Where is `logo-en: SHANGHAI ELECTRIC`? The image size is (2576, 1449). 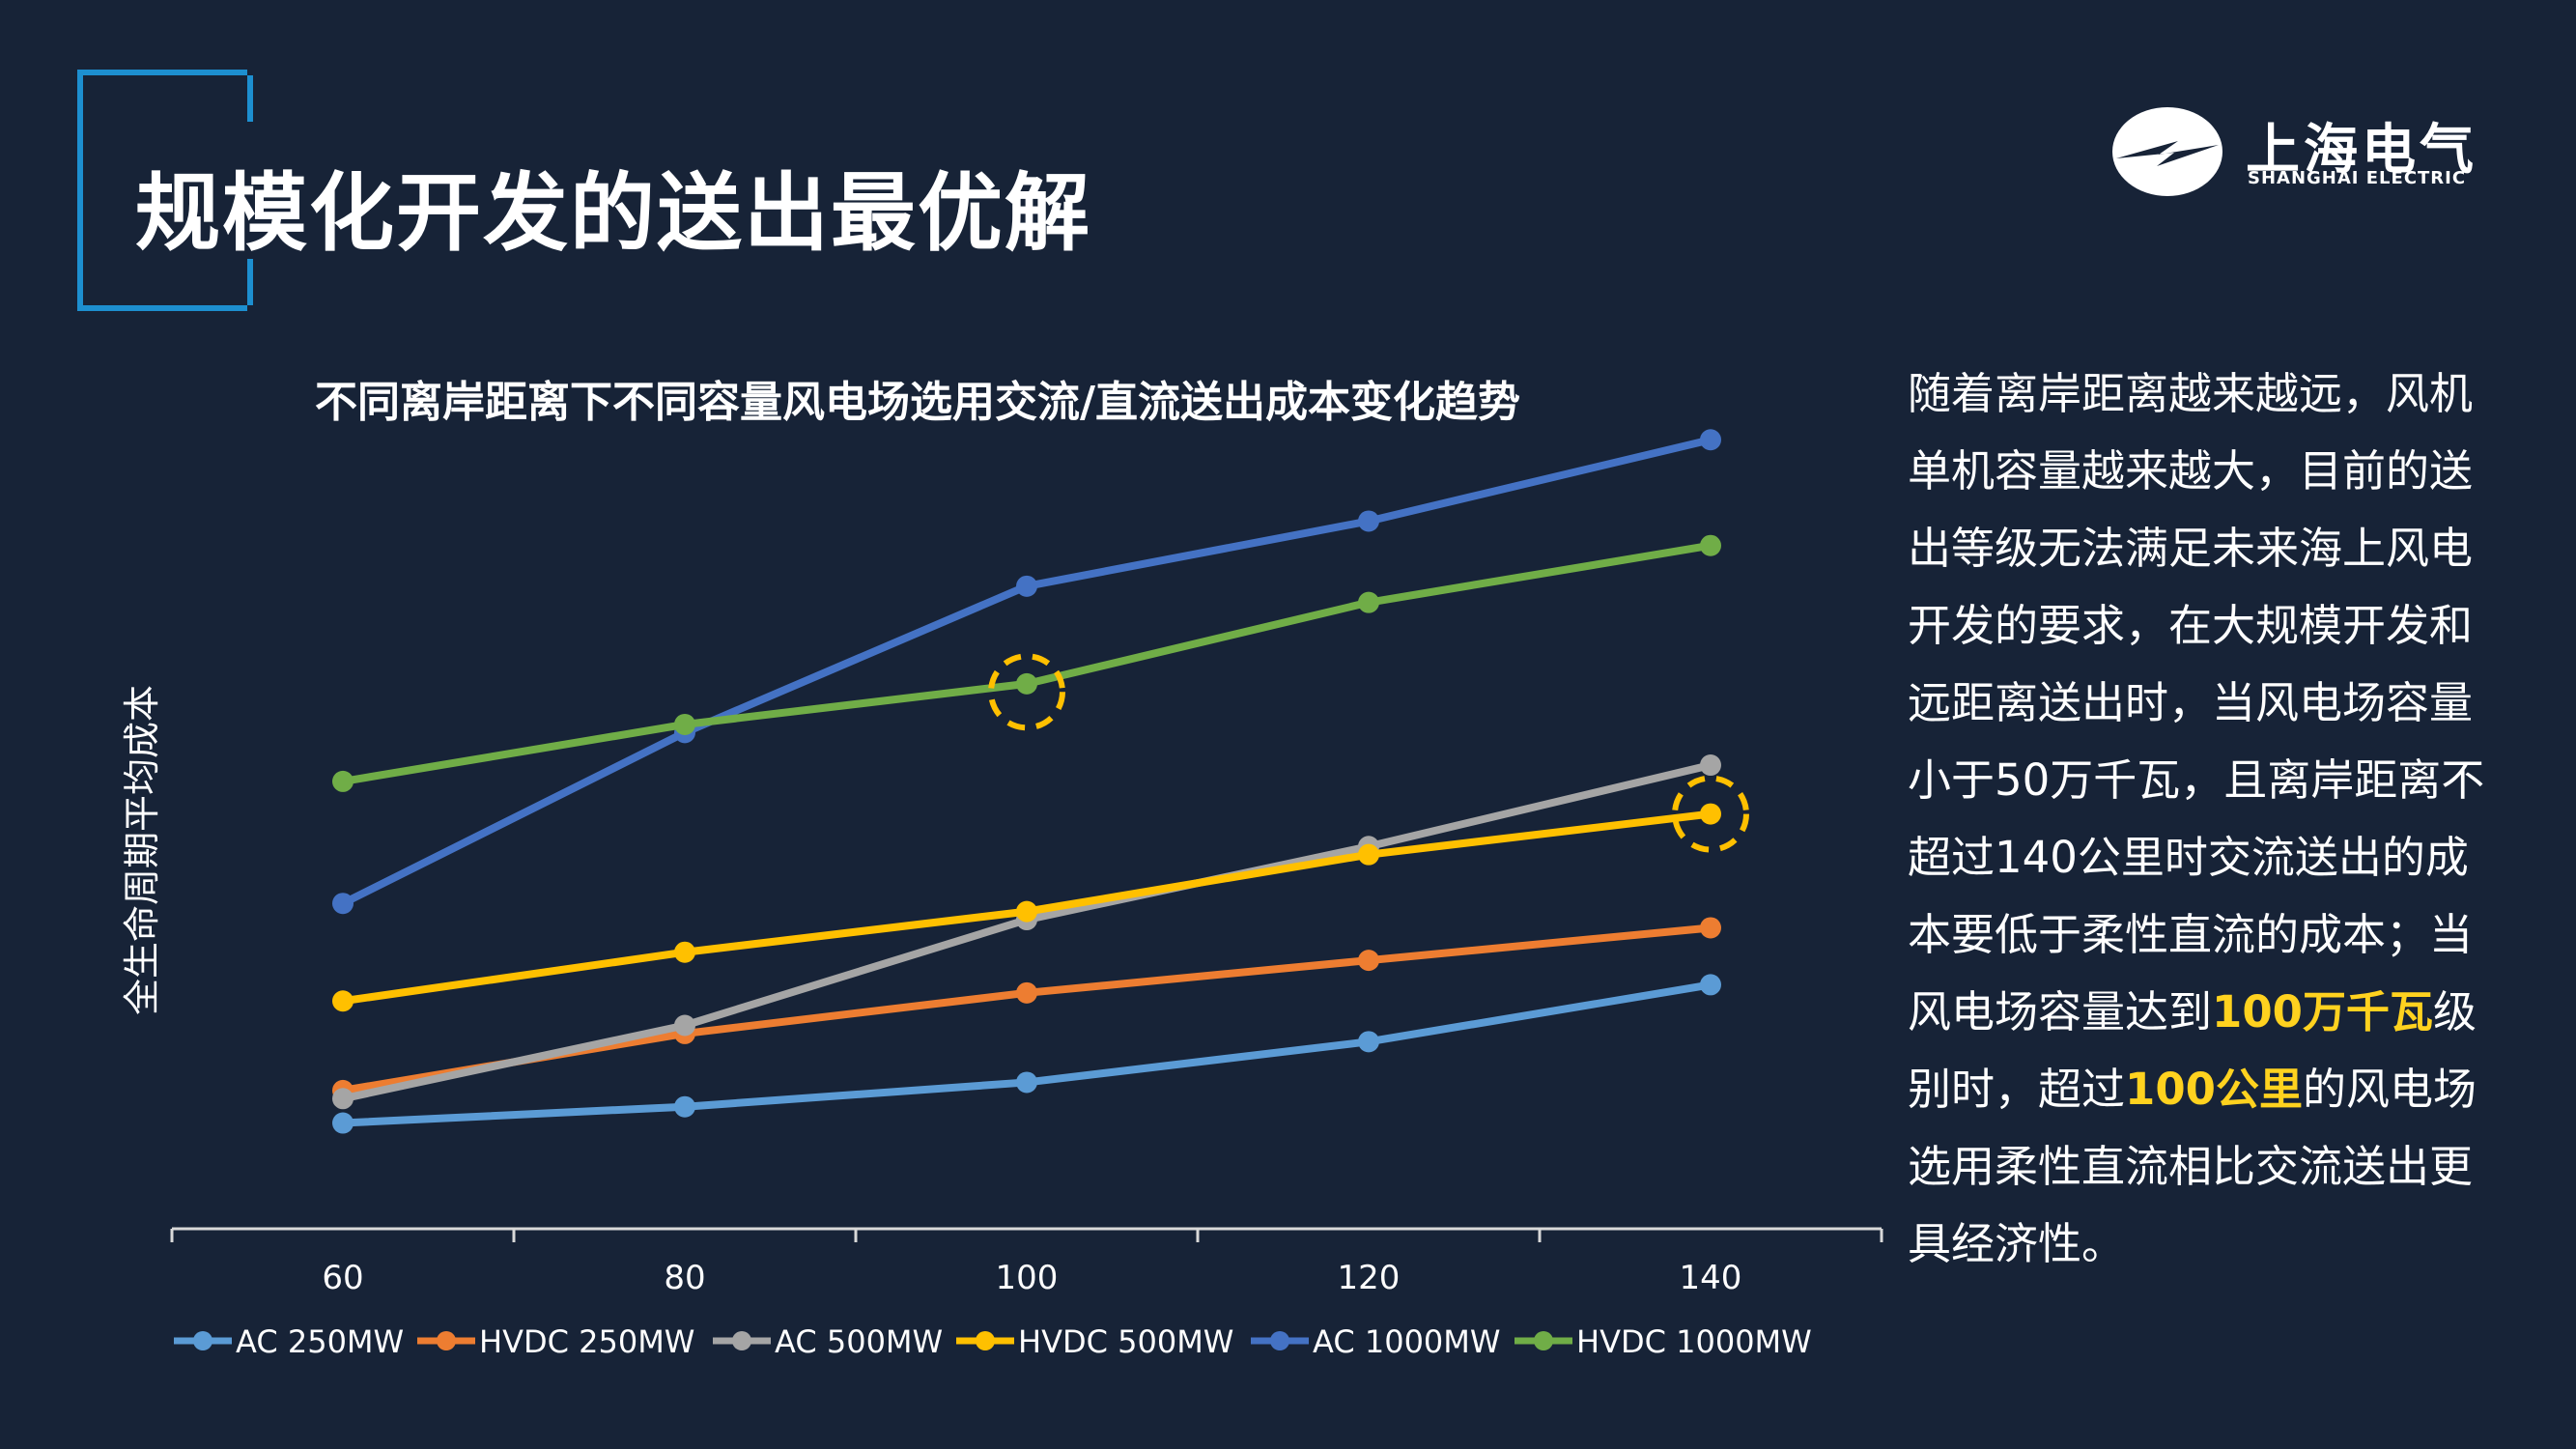 logo-en: SHANGHAI ELECTRIC is located at coordinates (2357, 178).